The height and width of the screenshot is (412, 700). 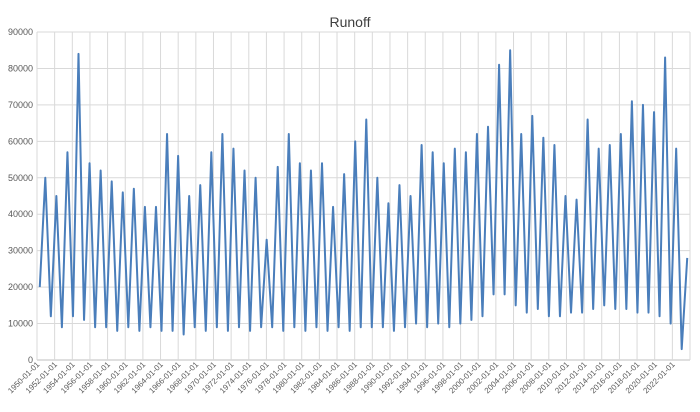 What do you see at coordinates (20, 32) in the screenshot?
I see `y-tick-label: 90000` at bounding box center [20, 32].